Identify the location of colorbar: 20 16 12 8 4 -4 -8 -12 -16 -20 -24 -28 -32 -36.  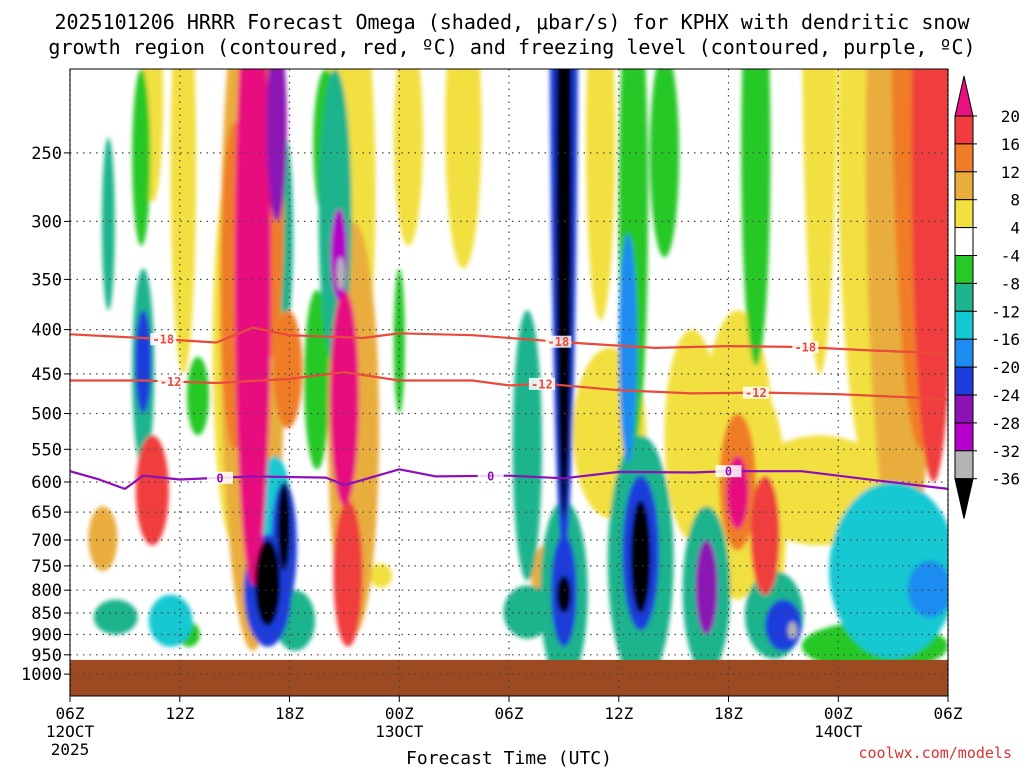
(987, 297).